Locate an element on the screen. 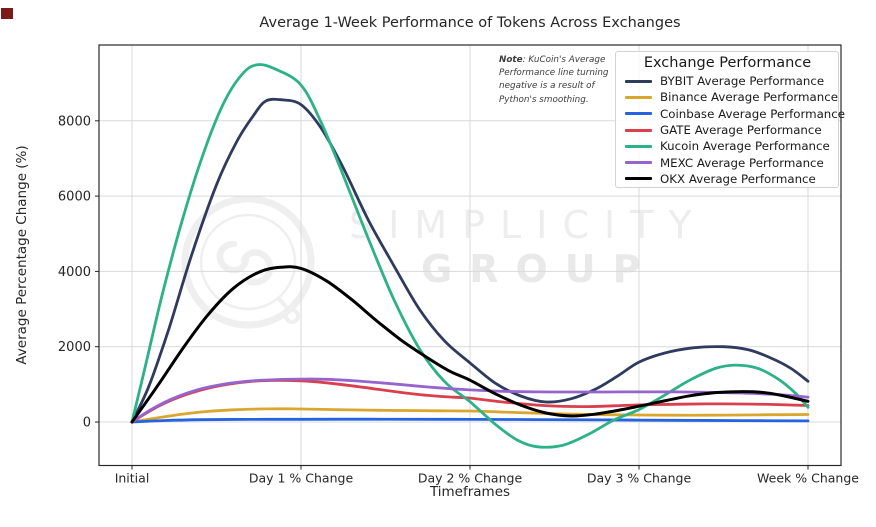 The height and width of the screenshot is (527, 876). y-tick-label: 4000 is located at coordinates (74, 272).